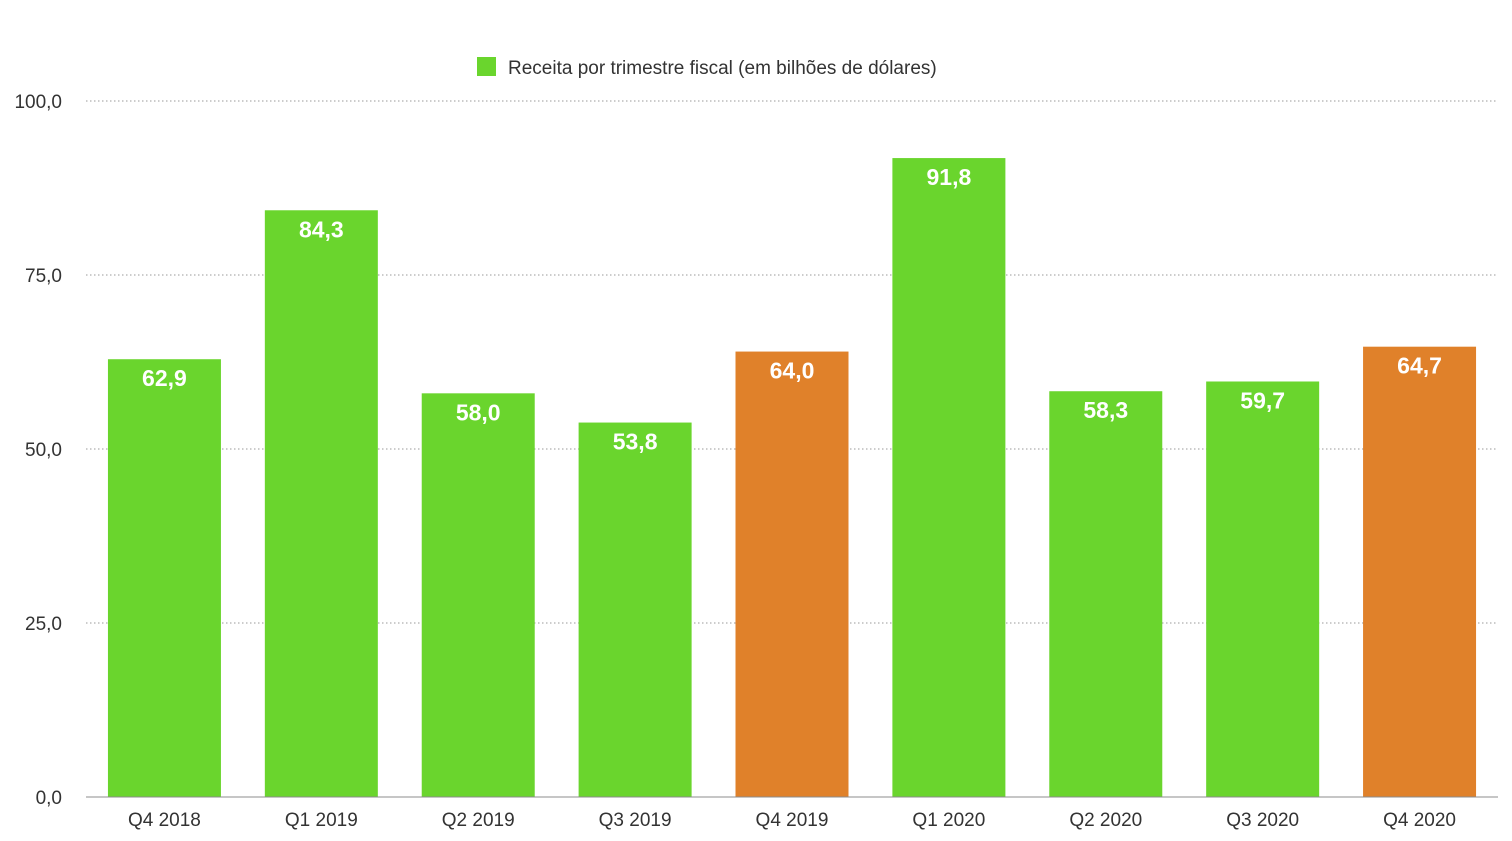  I want to click on legend-swatch, so click(486, 66).